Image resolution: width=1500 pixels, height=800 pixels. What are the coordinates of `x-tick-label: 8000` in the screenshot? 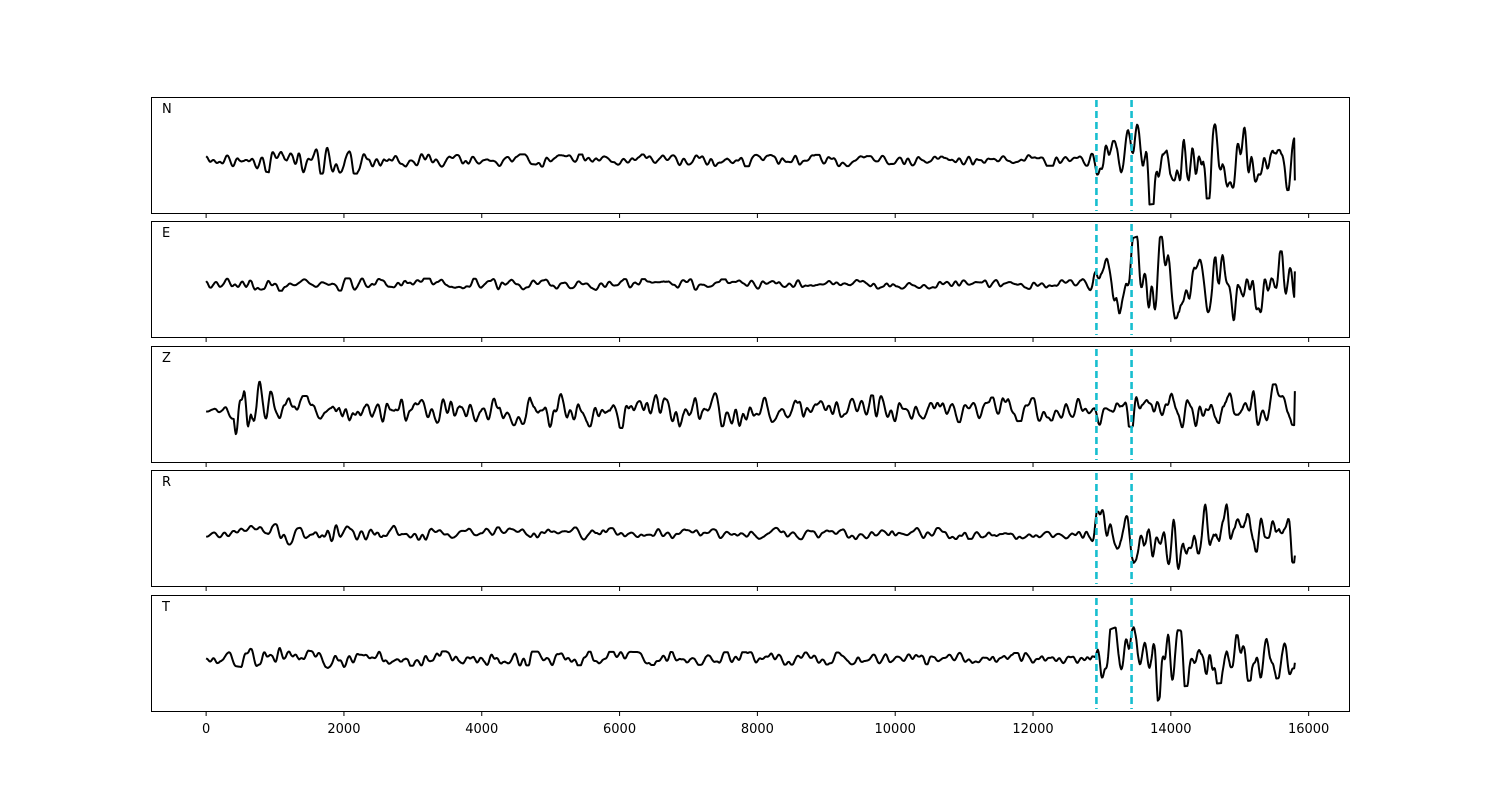 It's located at (757, 729).